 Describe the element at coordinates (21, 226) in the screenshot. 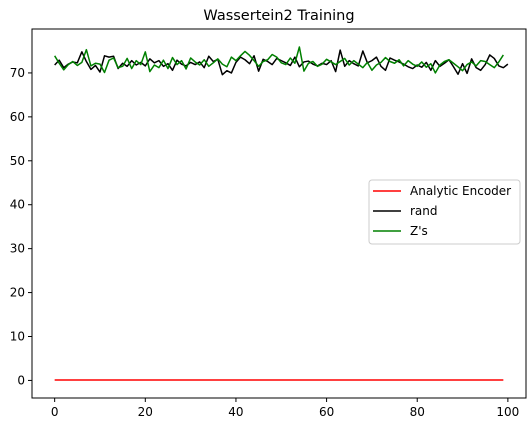

I see `y-axis: 0 10 20 30 40 50 60 70` at that location.